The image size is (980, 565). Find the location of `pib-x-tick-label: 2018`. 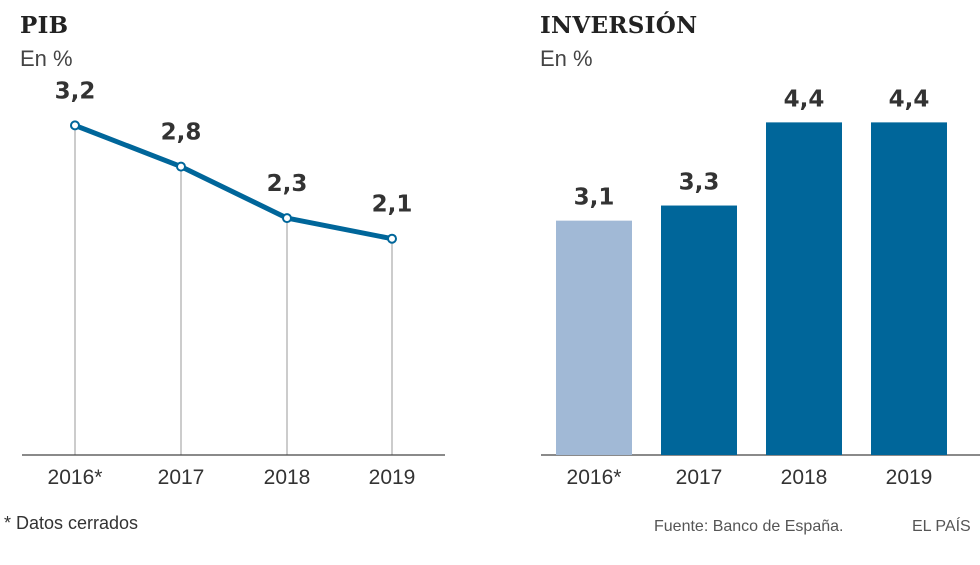

pib-x-tick-label: 2018 is located at coordinates (287, 477).